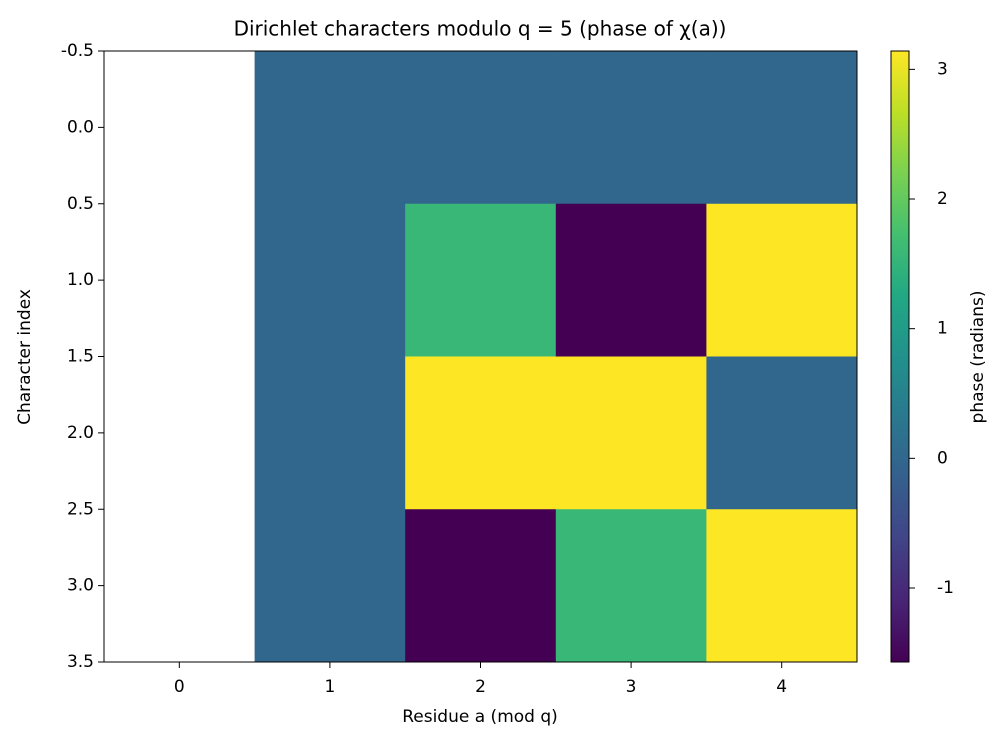 This screenshot has height=743, width=1003. I want to click on colorbar-tick-label: 2, so click(942, 199).